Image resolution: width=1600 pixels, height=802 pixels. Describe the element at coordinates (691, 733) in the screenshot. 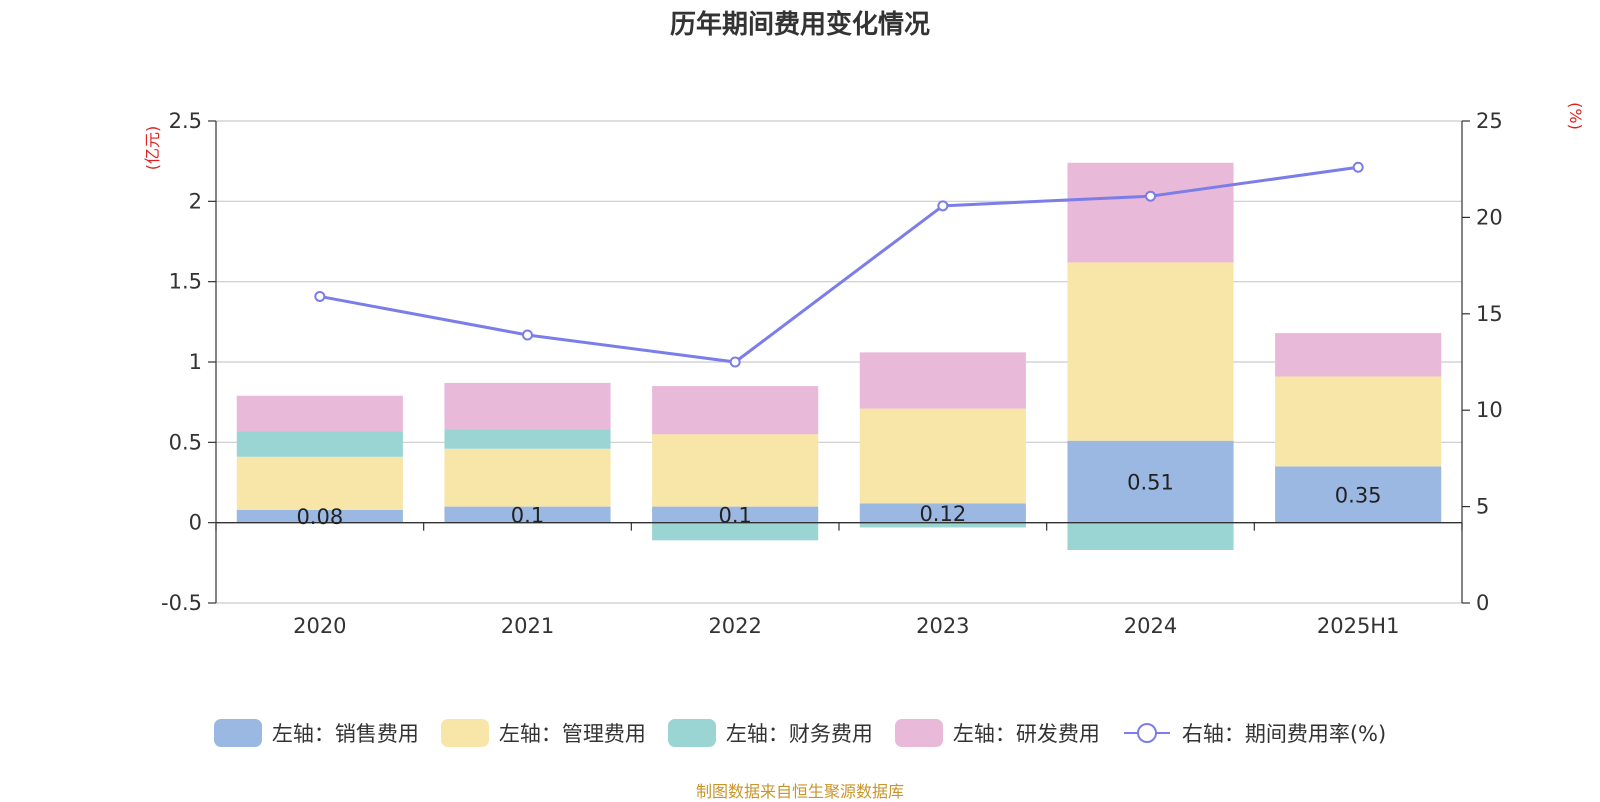

I see `legend-swatch-finance` at that location.